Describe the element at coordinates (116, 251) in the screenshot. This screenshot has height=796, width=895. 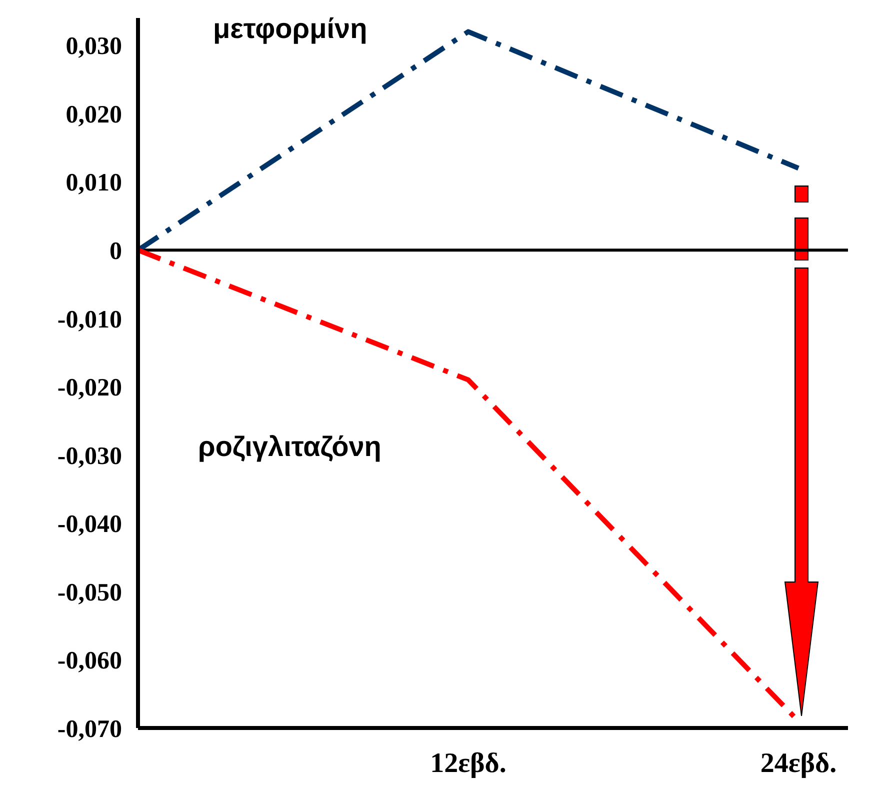
I see `y-tick-label: 0` at that location.